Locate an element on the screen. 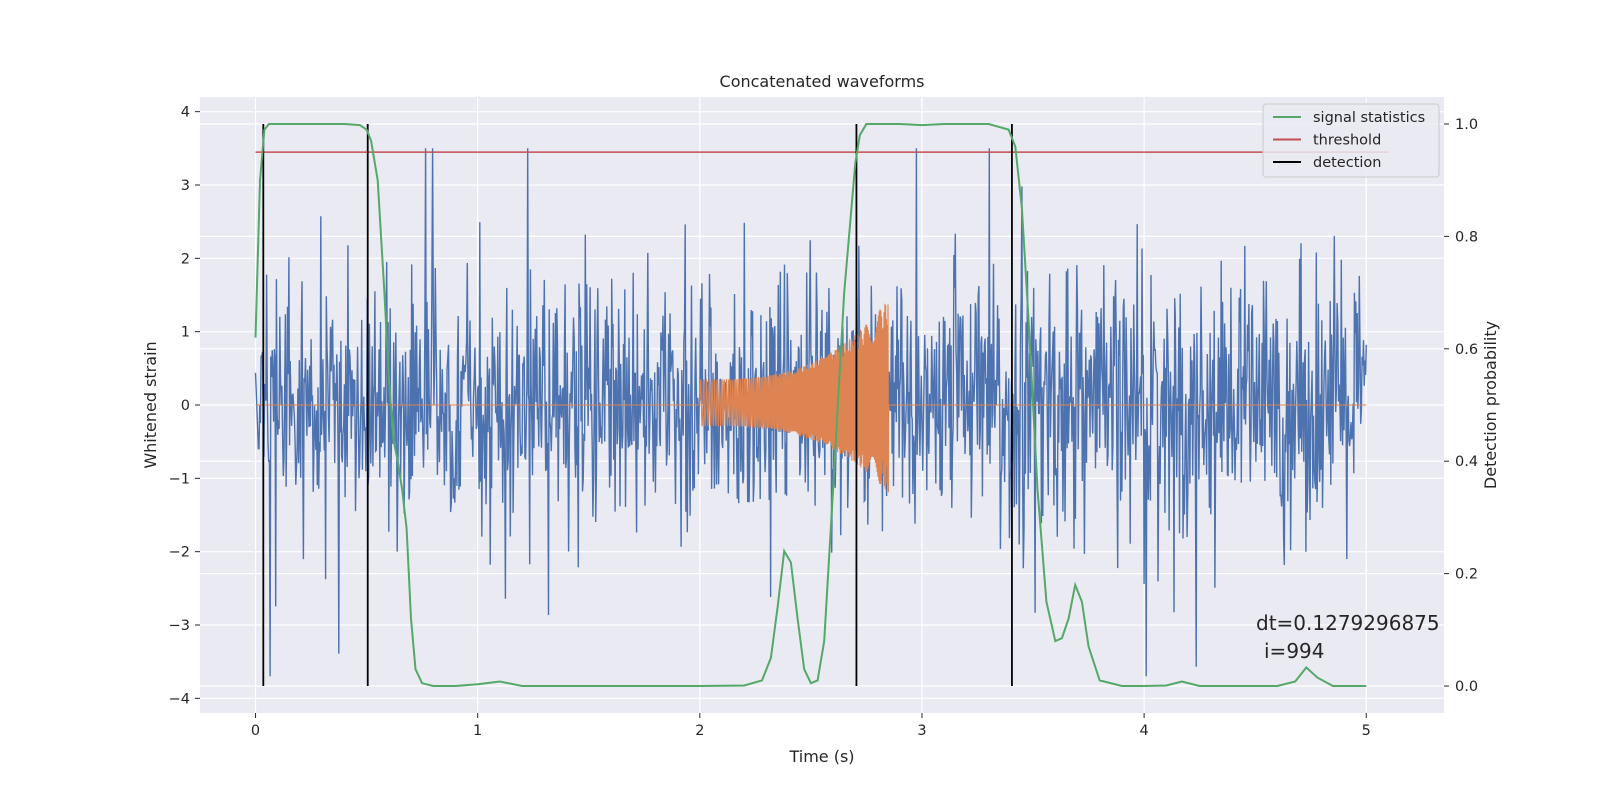  y2-tick-label-4: 0.8 is located at coordinates (1466, 237).